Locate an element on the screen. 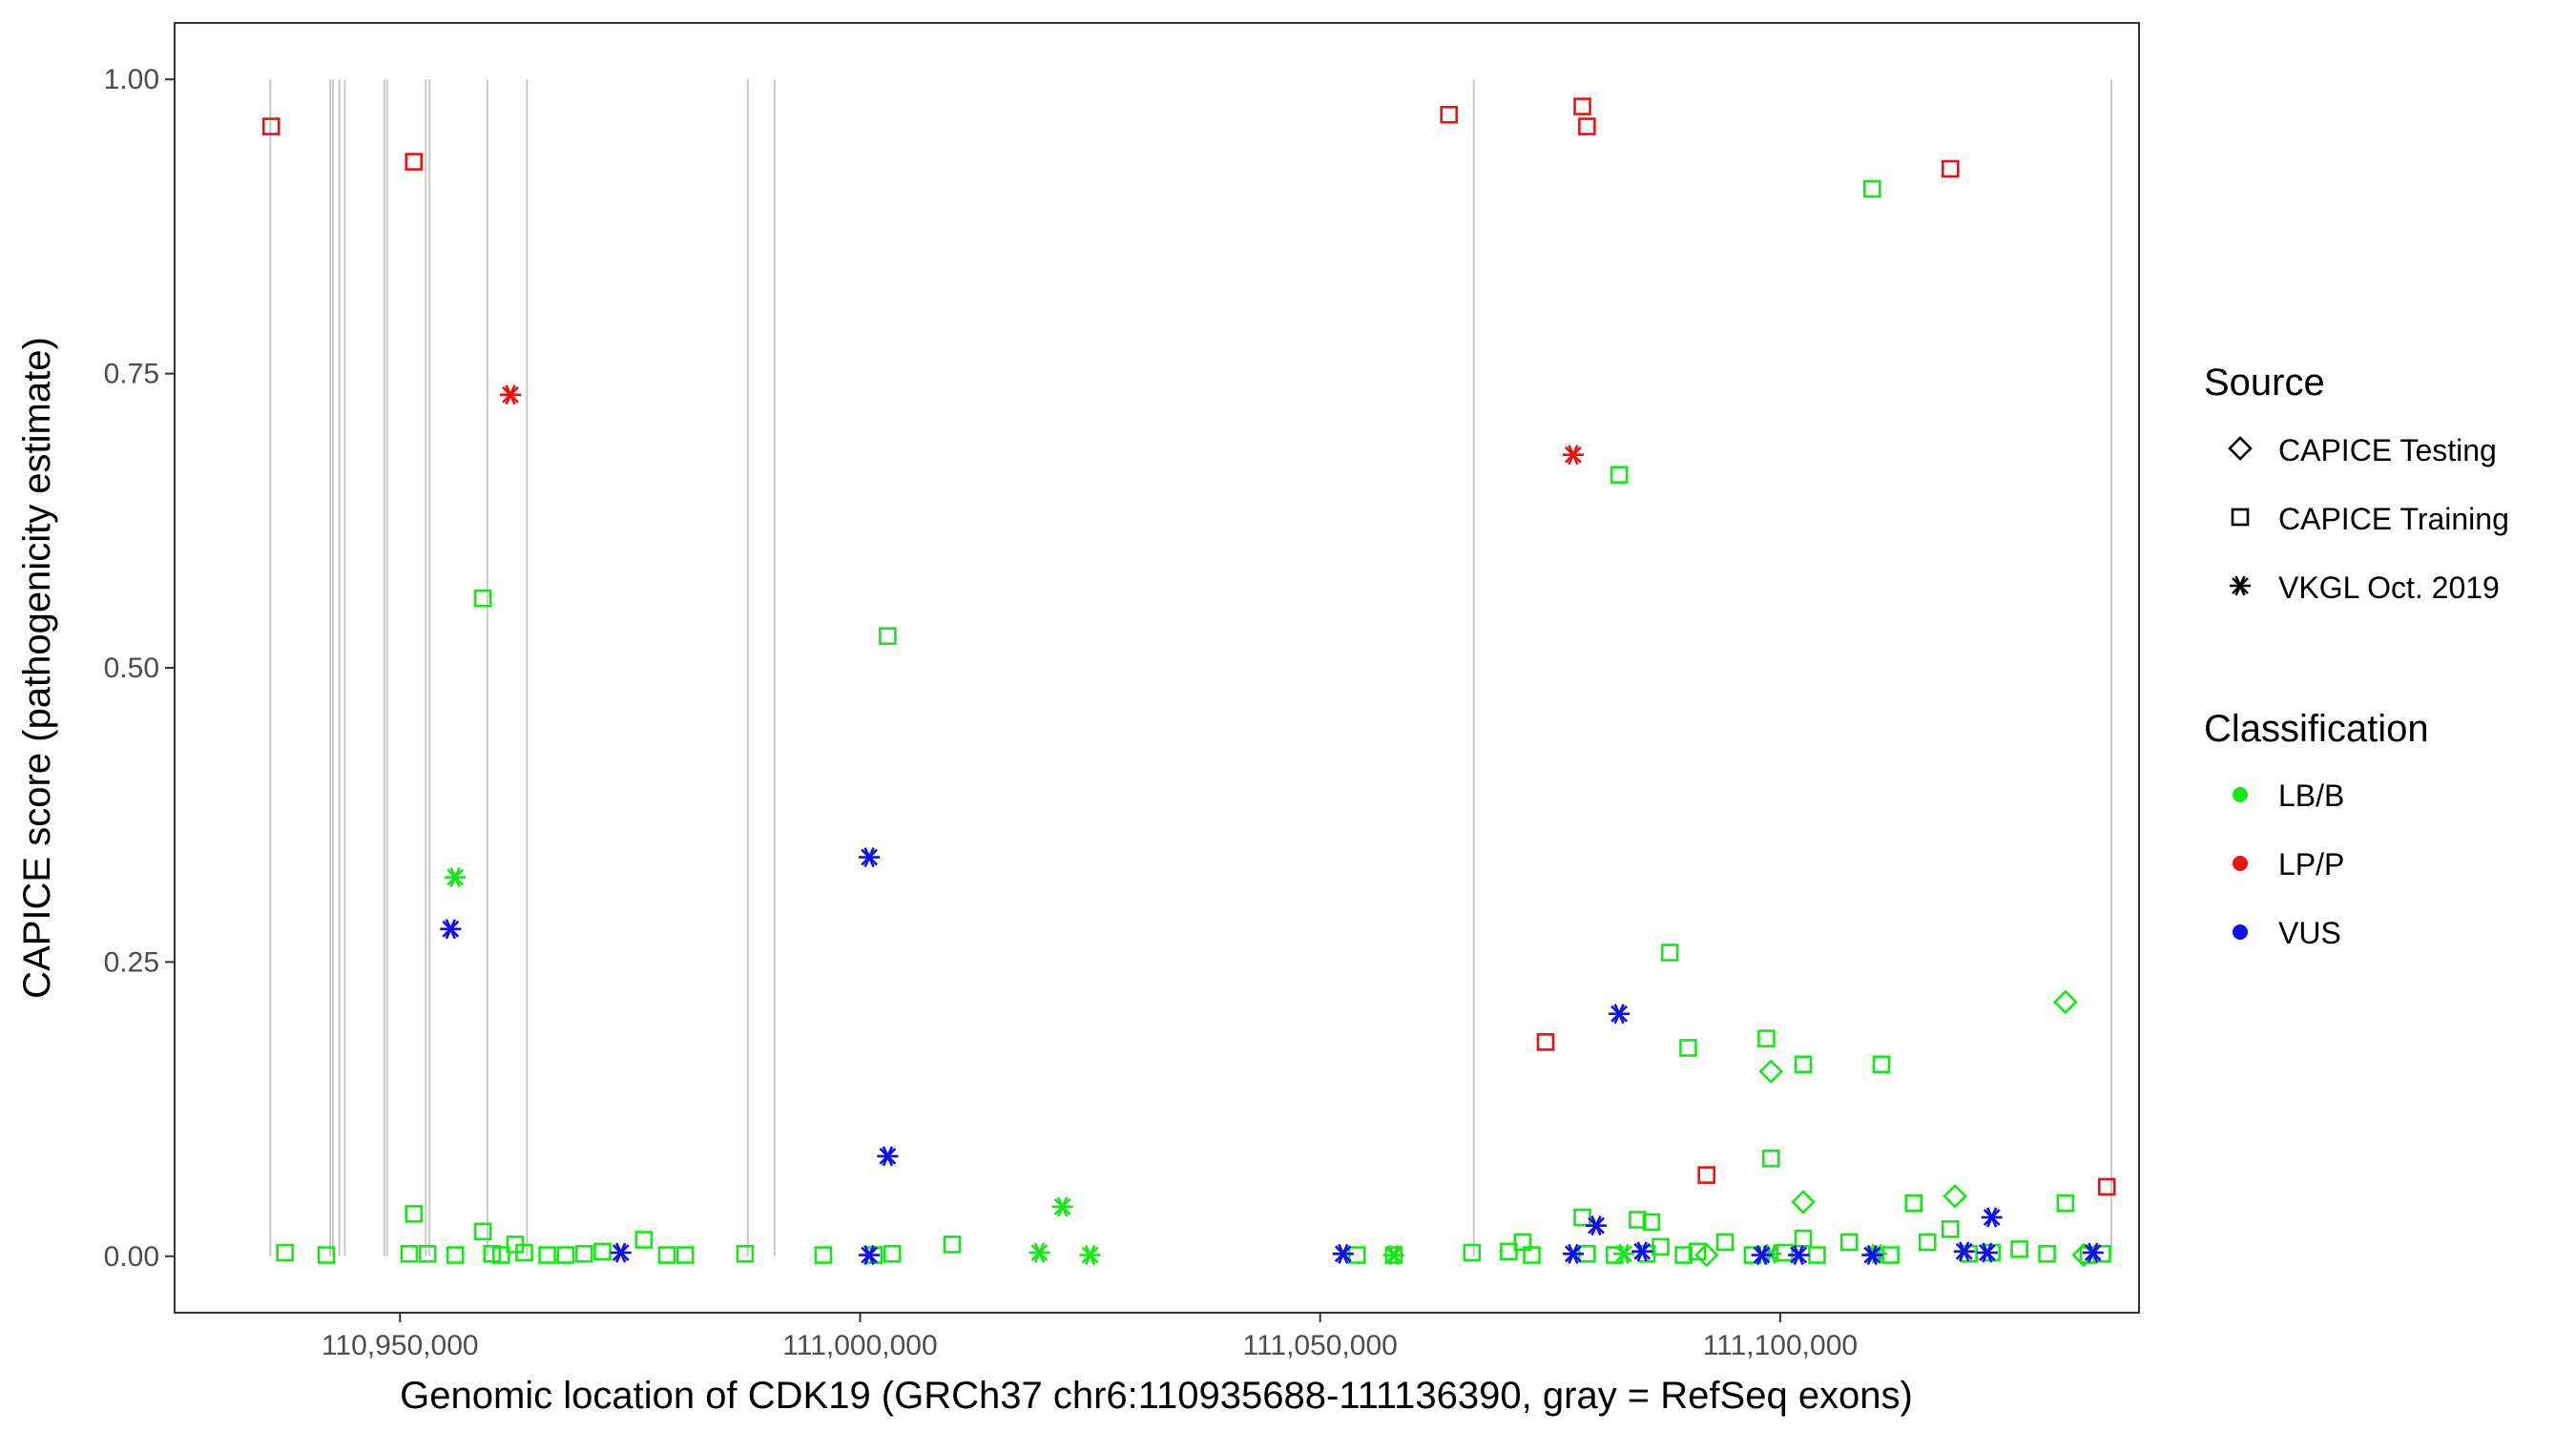  legend-label-capice-training: CAPICE Training is located at coordinates (2393, 519).